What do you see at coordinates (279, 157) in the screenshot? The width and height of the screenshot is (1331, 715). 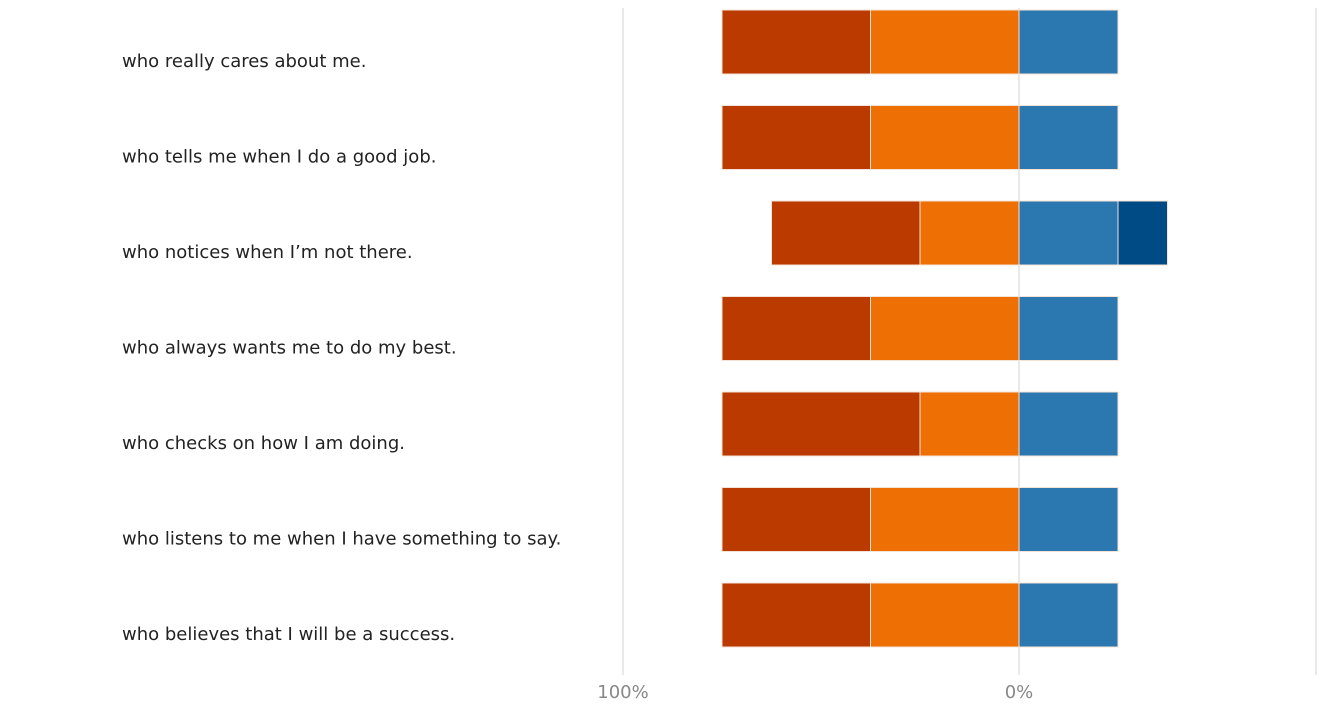 I see `category-label: who tells me when I do a good job.` at bounding box center [279, 157].